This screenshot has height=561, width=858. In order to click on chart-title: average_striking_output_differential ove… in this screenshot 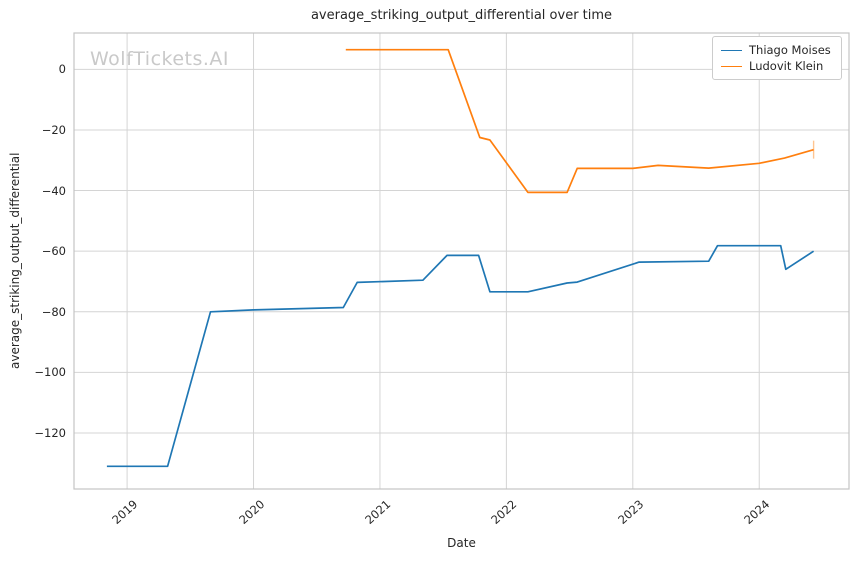, I will do `click(461, 15)`.